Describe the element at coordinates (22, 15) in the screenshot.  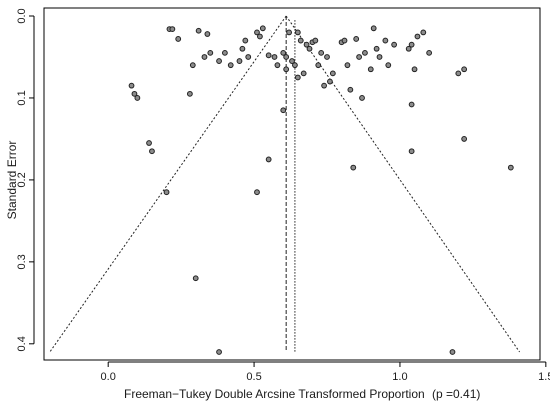
I see `y-tick-label: 0.0` at that location.